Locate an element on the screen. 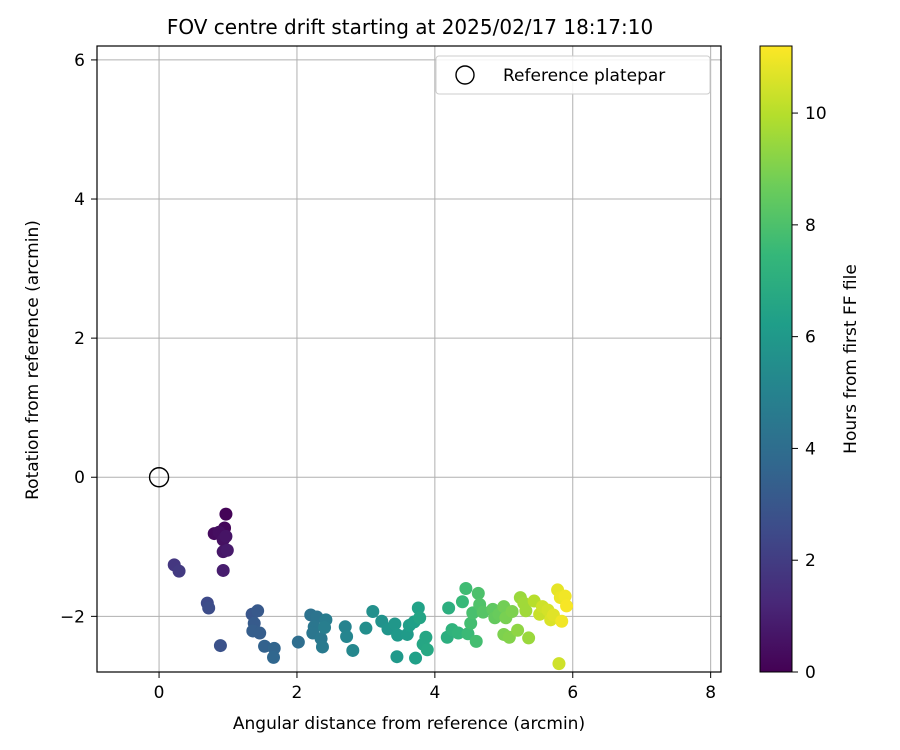 This screenshot has width=900, height=750. colorbar: 0 2 4 6 8 10 Hours from first FF file is located at coordinates (810, 364).